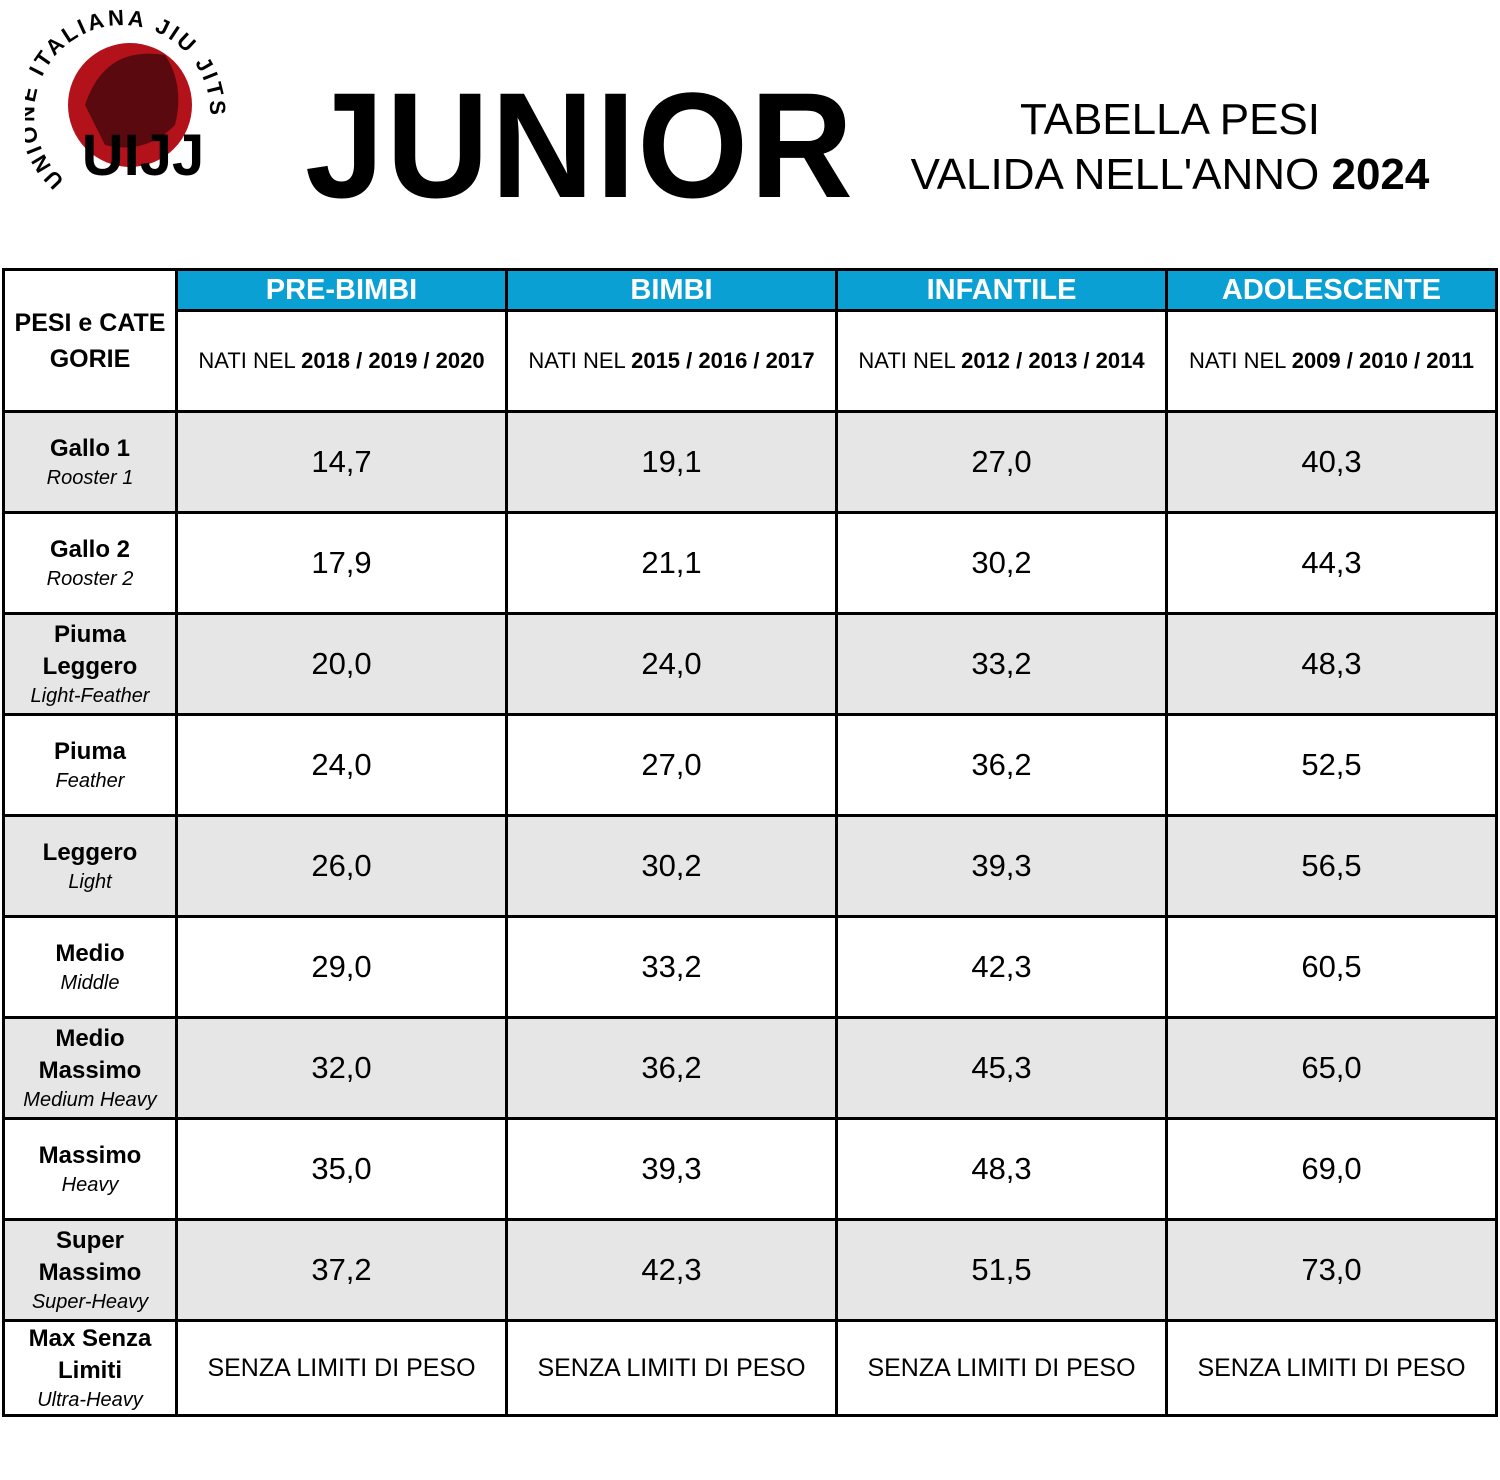 Image resolution: width=1500 pixels, height=1480 pixels. What do you see at coordinates (1331, 1068) in the screenshot?
I see `weight-cell: 65,0` at bounding box center [1331, 1068].